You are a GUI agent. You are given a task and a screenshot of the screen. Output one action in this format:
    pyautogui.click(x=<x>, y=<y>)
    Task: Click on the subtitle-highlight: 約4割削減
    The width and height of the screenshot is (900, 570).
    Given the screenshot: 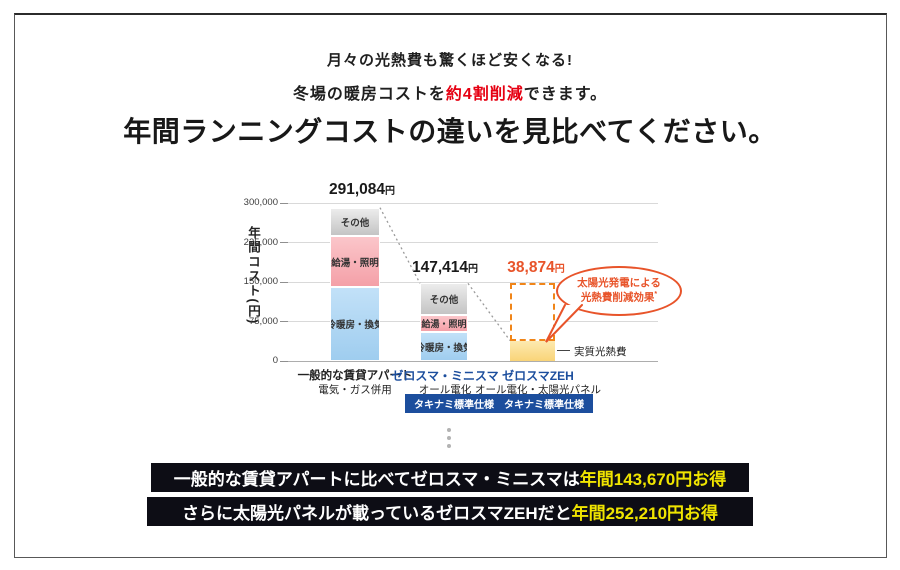 What is the action you would take?
    pyautogui.click(x=484, y=94)
    